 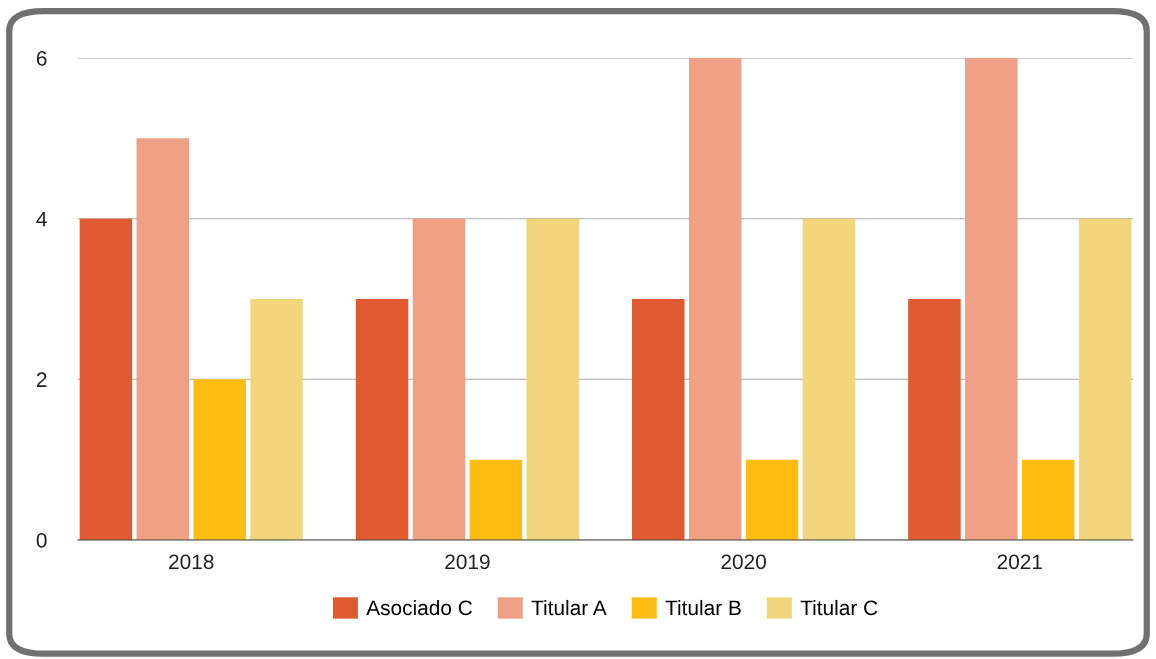 What do you see at coordinates (569, 607) in the screenshot?
I see `legend-label: Titular A` at bounding box center [569, 607].